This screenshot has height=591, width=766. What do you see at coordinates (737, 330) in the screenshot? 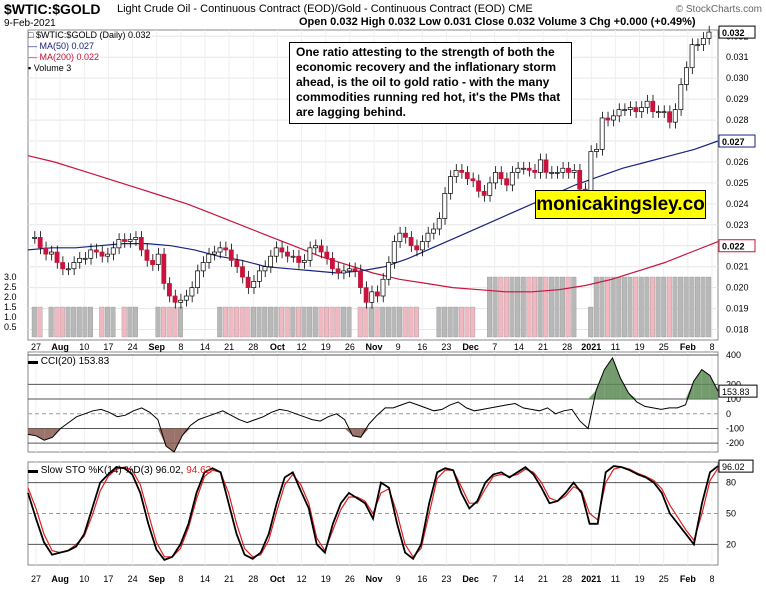
I see `price-y-tick-label: 0.018` at bounding box center [737, 330].